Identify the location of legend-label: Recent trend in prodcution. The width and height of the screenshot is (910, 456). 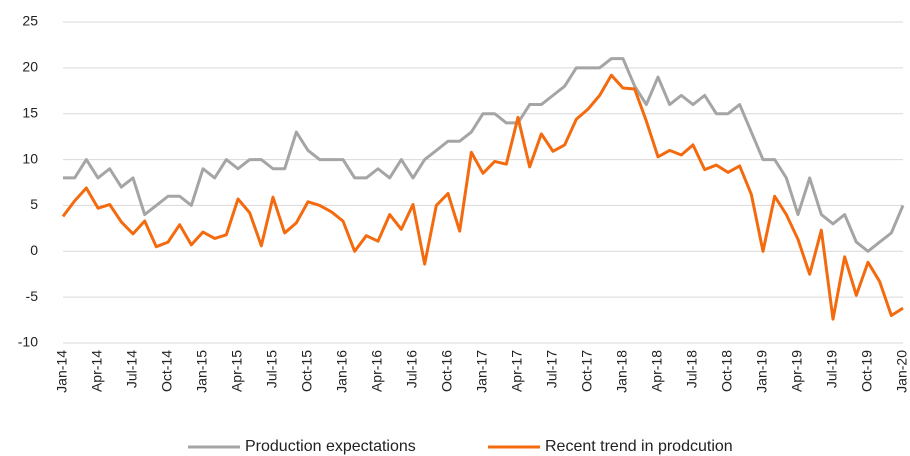
(639, 446).